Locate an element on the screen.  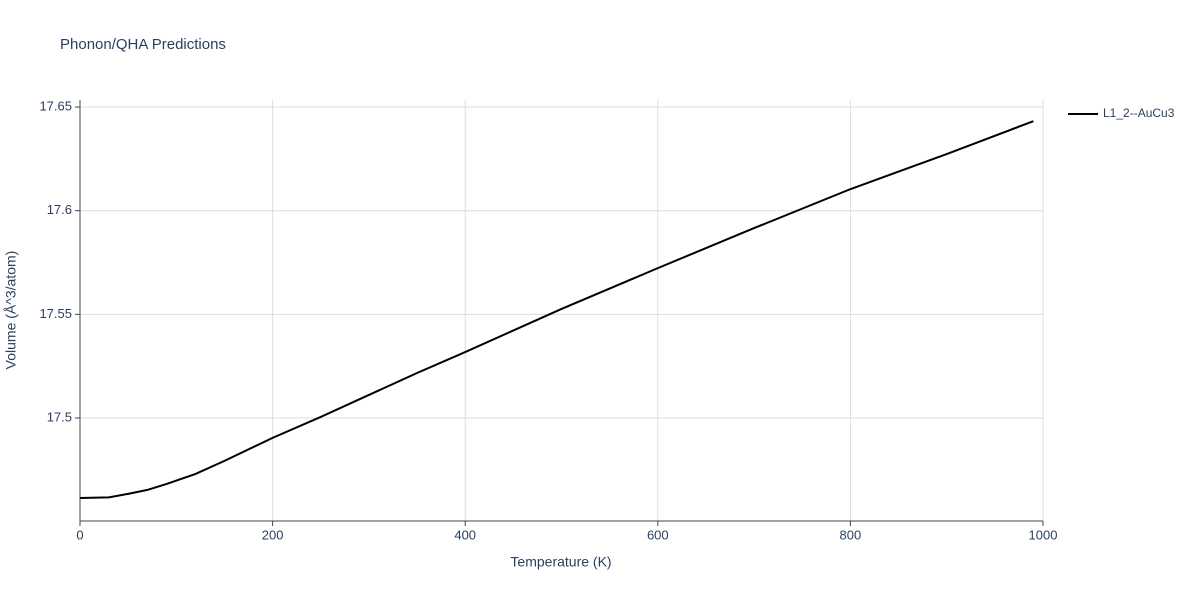
legend-label: L1_2--AuCu3 is located at coordinates (1139, 113).